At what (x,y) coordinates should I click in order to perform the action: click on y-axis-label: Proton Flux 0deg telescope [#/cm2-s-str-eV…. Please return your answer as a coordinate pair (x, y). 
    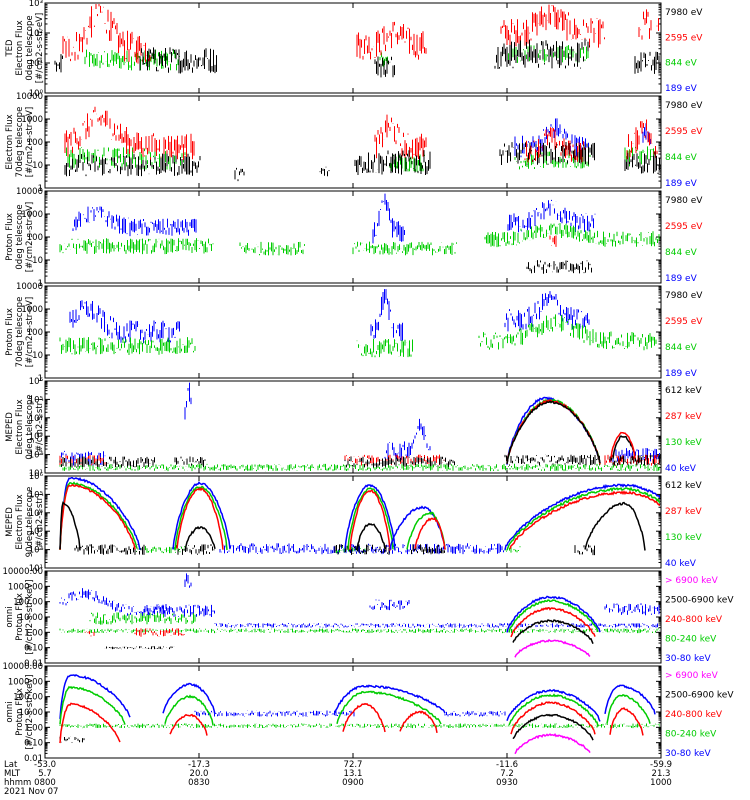
    Looking at the image, I should click on (20, 237).